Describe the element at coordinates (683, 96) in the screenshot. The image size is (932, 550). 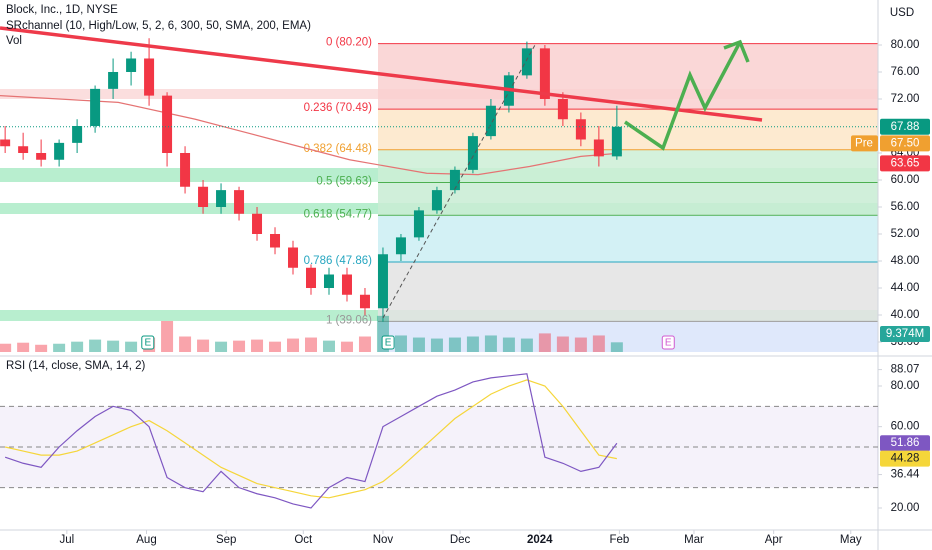
I see `projection-arrow` at that location.